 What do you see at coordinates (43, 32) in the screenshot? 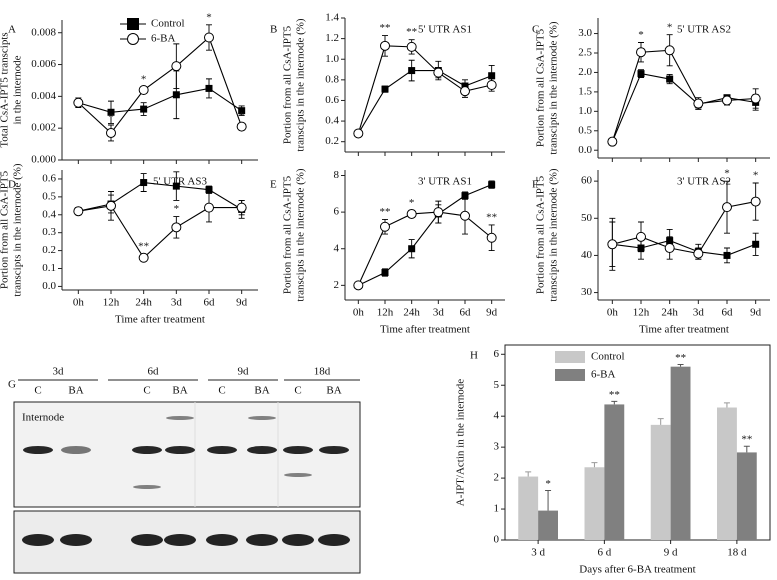
I see `y-tick-label: 0.008` at bounding box center [43, 32].